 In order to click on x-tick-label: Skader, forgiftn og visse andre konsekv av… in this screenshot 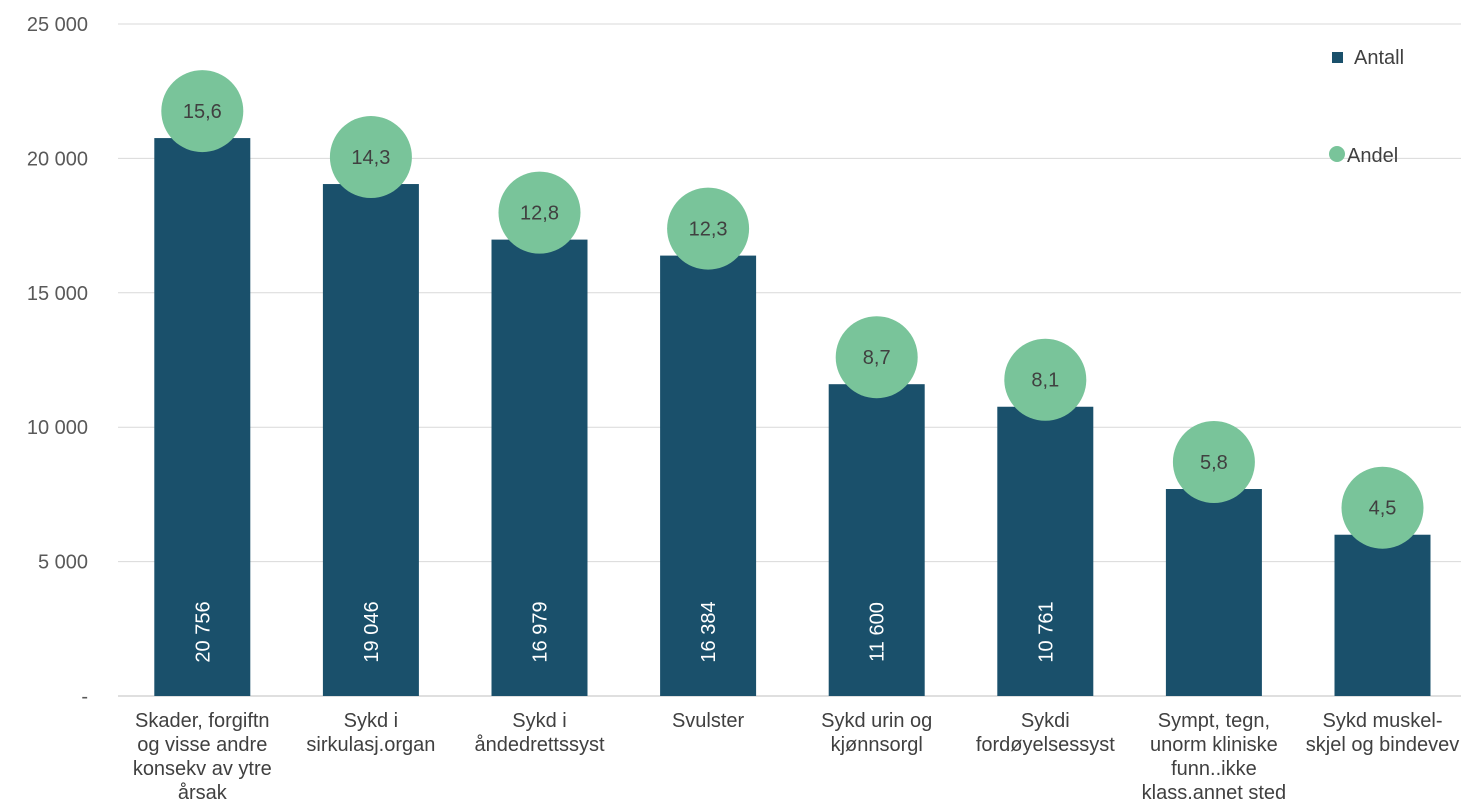, I will do `click(202, 757)`.